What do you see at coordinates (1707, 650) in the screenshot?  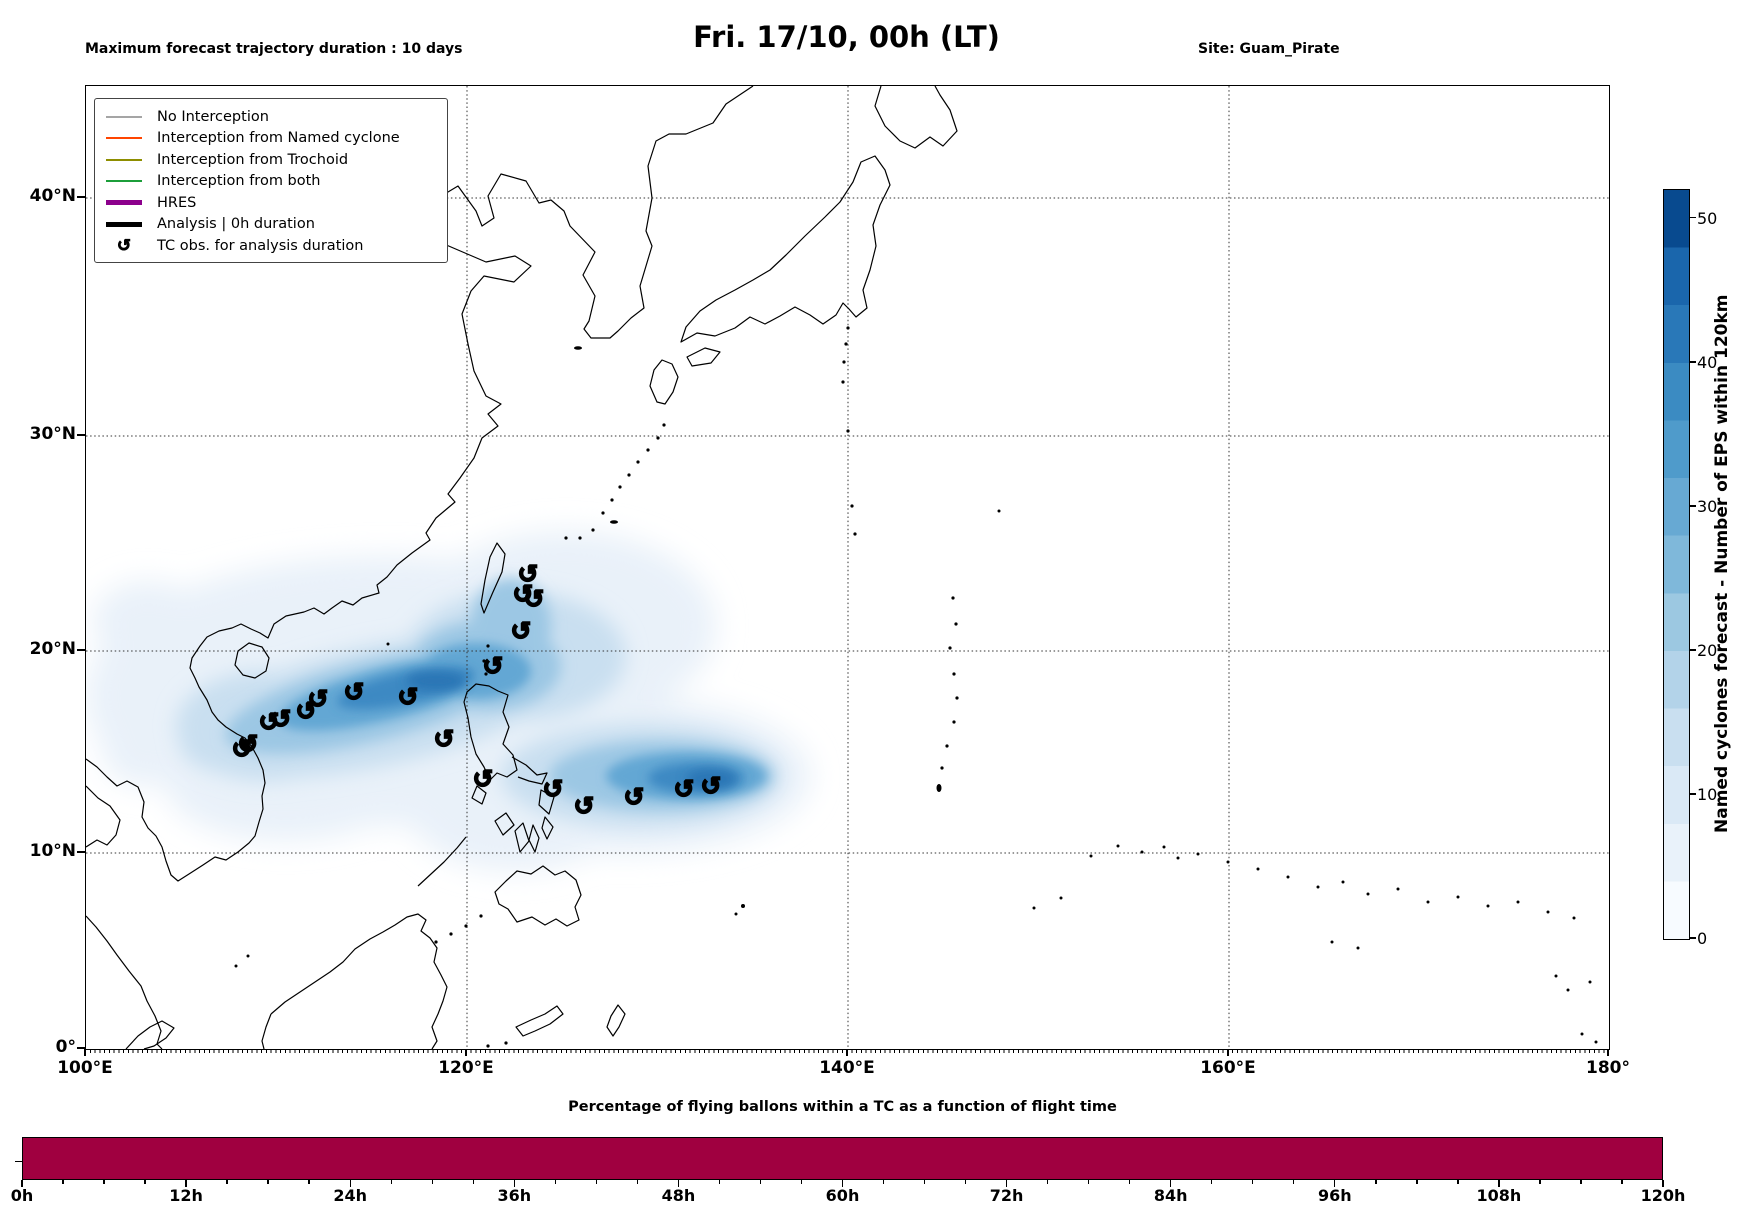 I see `colorbar-tick-label: 20` at bounding box center [1707, 650].